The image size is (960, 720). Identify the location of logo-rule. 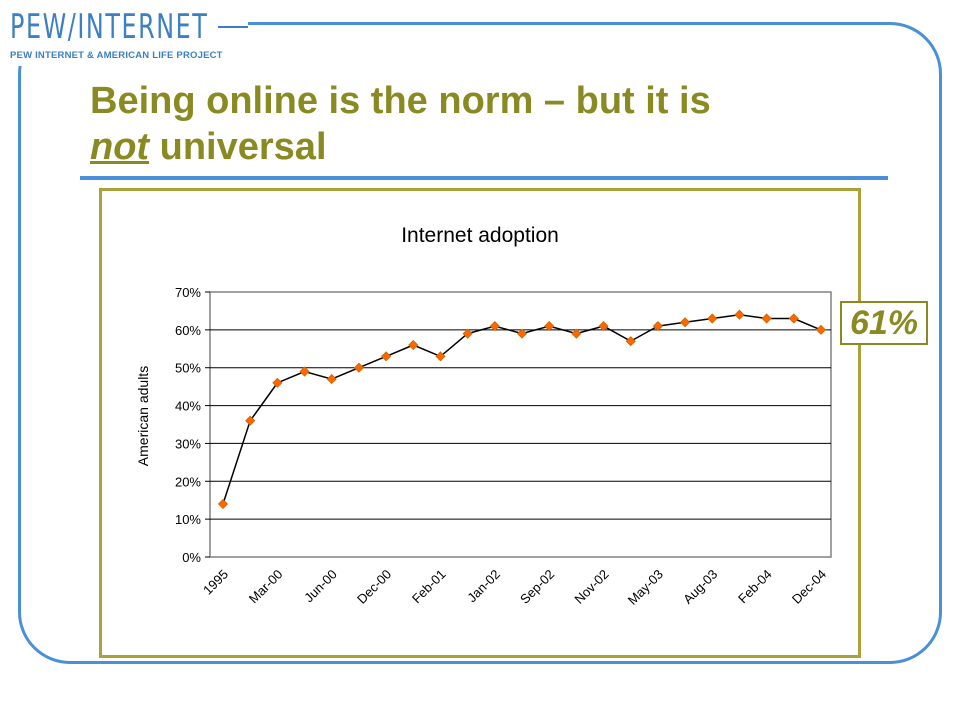
(233, 27).